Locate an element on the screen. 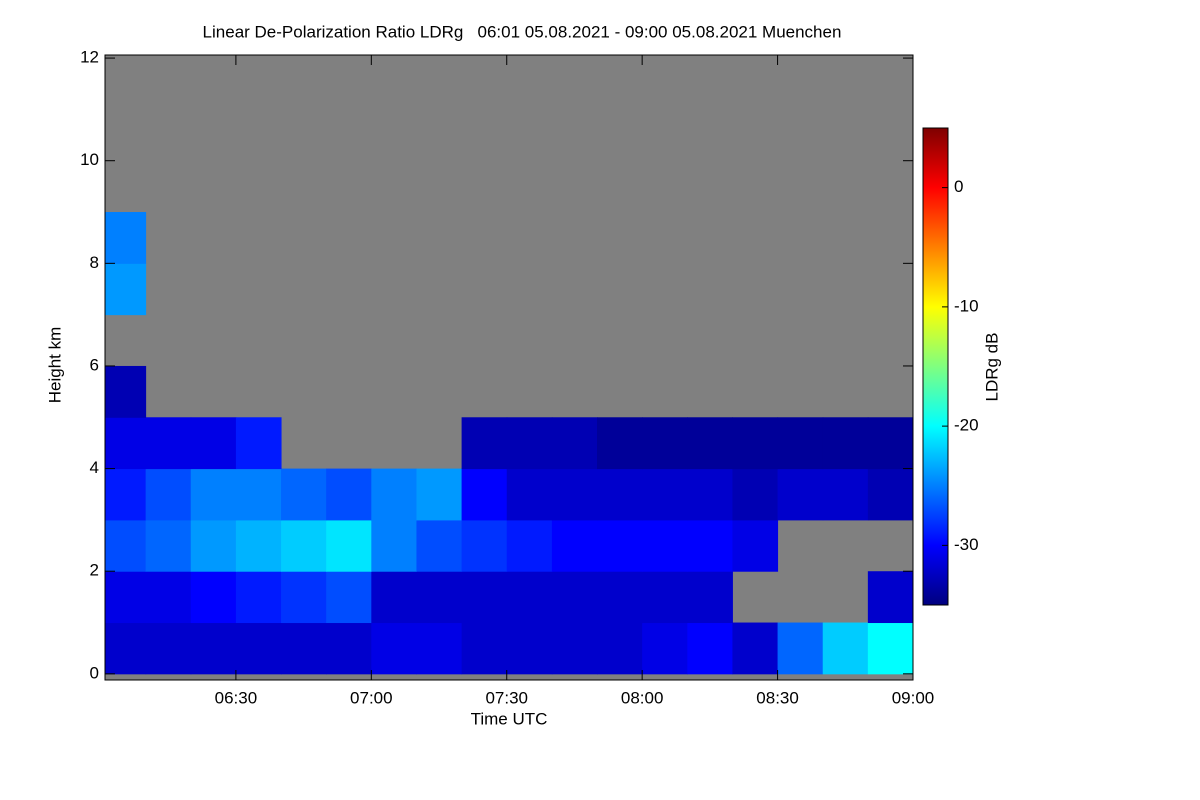 The image size is (1200, 800). x-tick-label: 07:30 is located at coordinates (506, 697).